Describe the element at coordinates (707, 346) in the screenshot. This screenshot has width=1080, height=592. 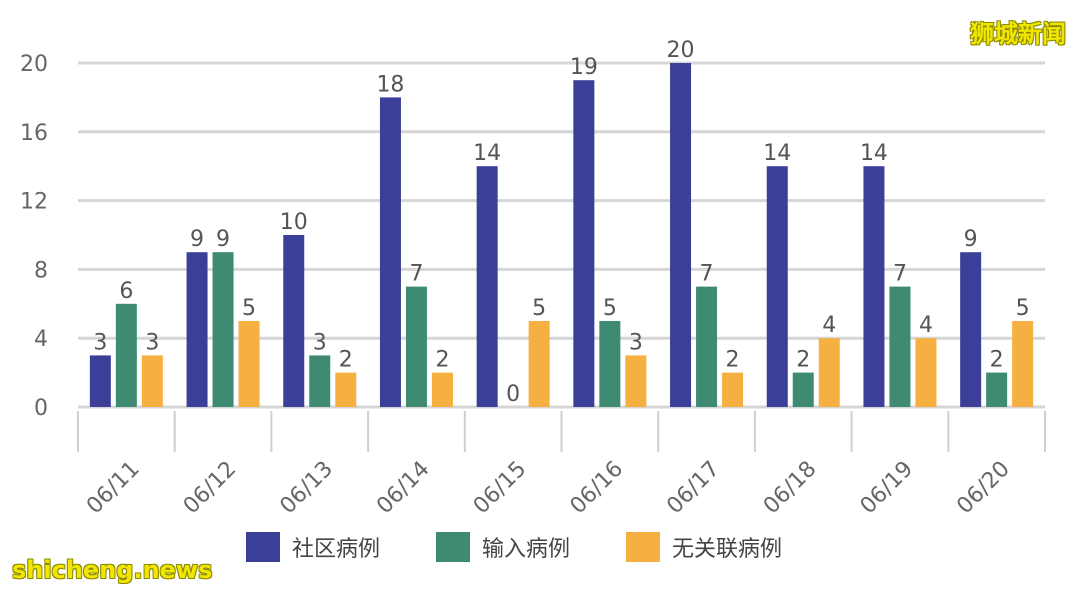
I see `bar-06/17-输入病例` at that location.